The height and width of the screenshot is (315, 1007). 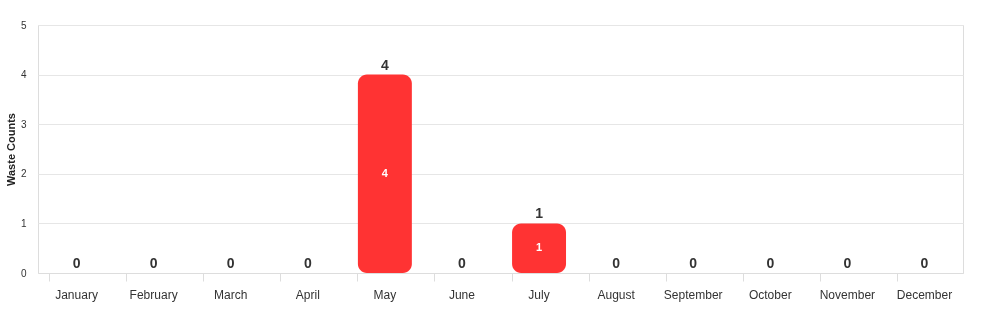 I want to click on x-tick-label: April, so click(x=307, y=294).